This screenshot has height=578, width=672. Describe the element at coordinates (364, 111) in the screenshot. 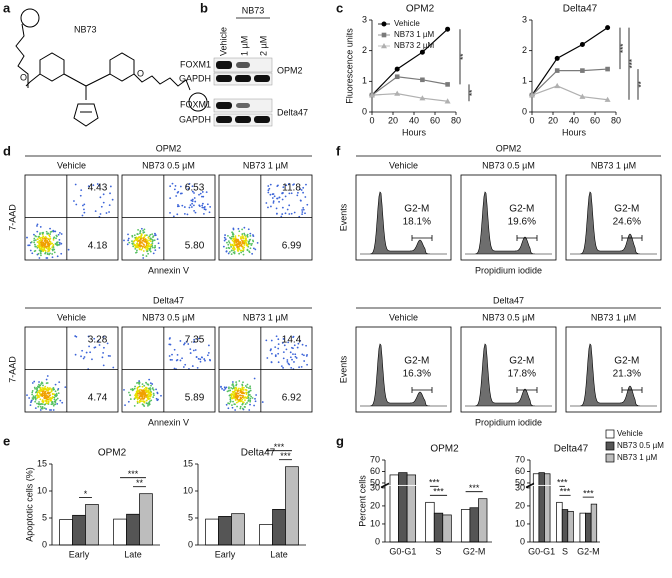

I see `y-tick-label: 0` at that location.